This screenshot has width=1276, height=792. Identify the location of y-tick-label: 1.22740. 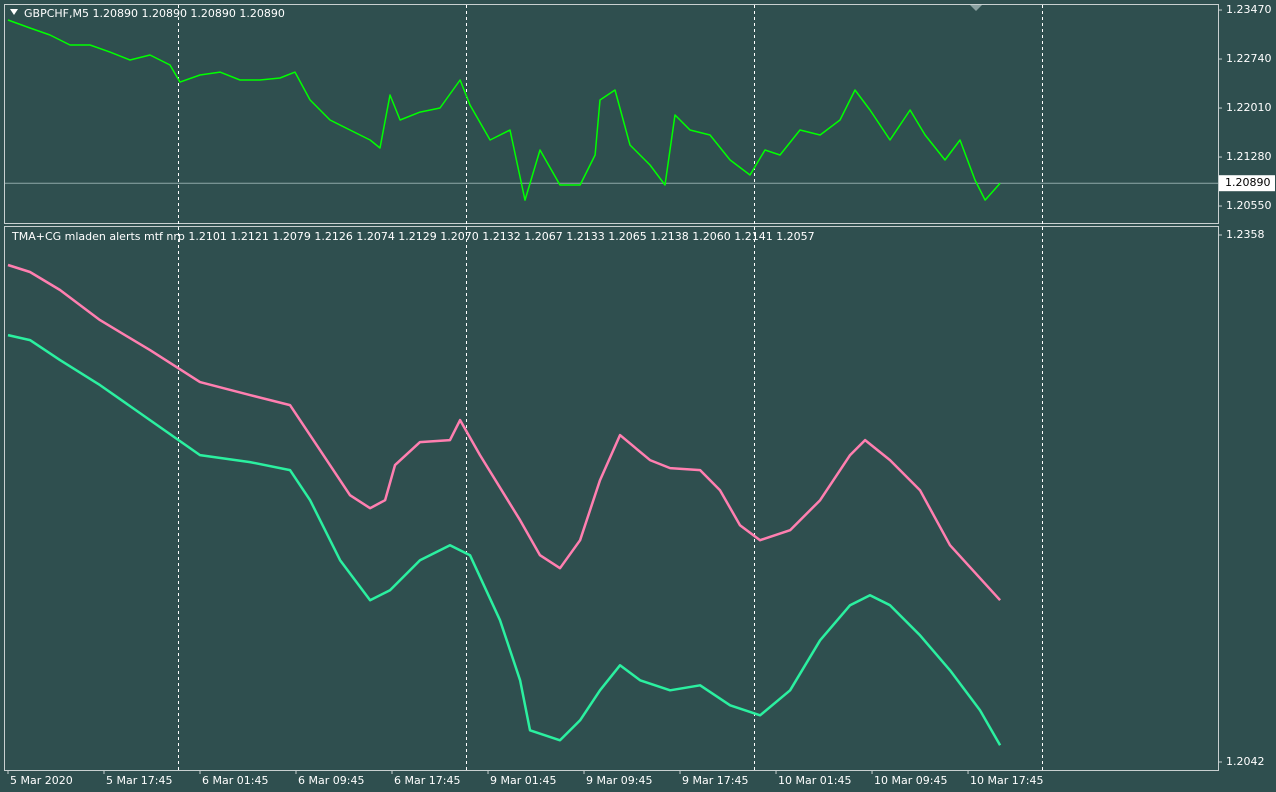
(1249, 58).